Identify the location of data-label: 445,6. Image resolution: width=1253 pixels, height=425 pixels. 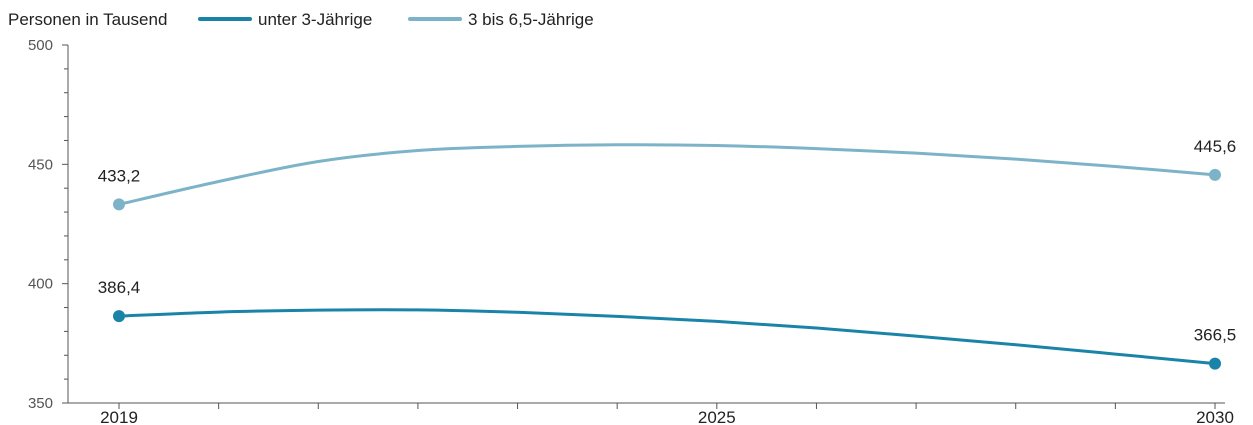
(1215, 146).